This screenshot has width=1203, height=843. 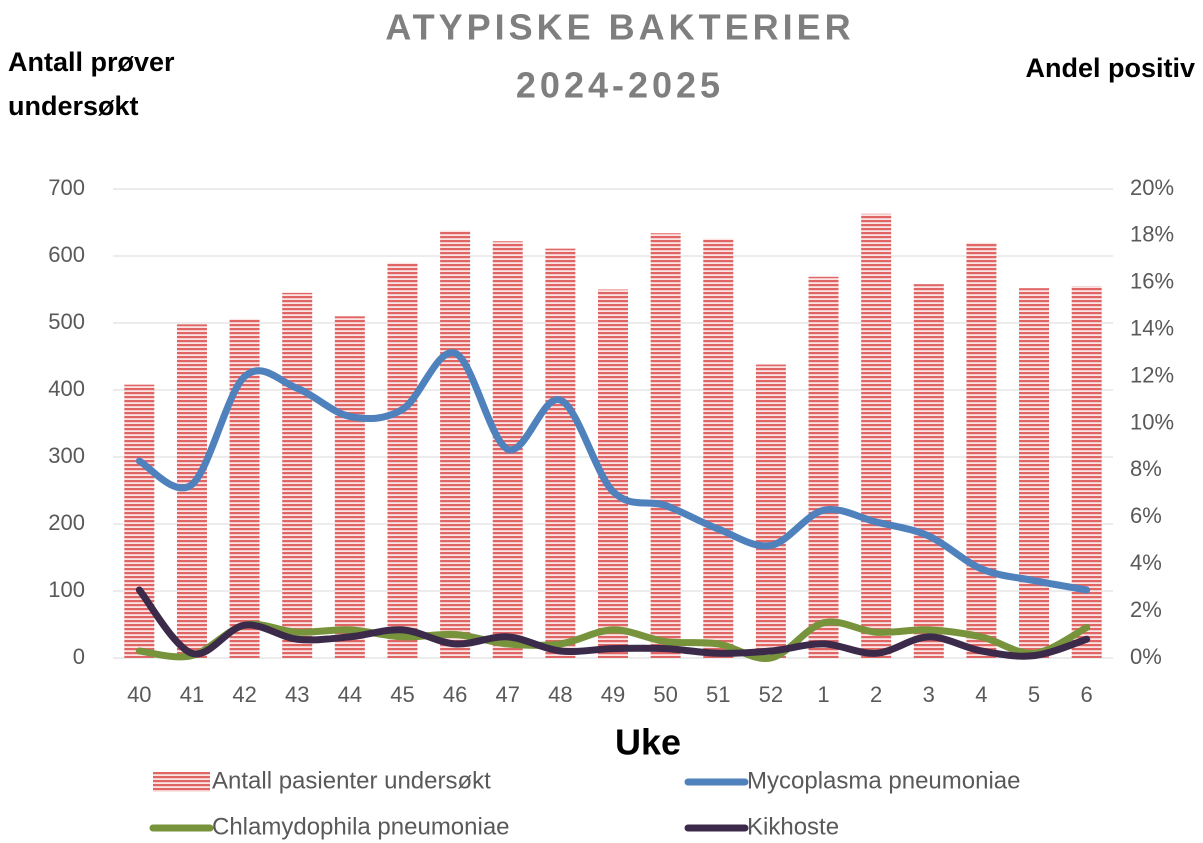 I want to click on x-tick-label: 47, so click(x=507, y=694).